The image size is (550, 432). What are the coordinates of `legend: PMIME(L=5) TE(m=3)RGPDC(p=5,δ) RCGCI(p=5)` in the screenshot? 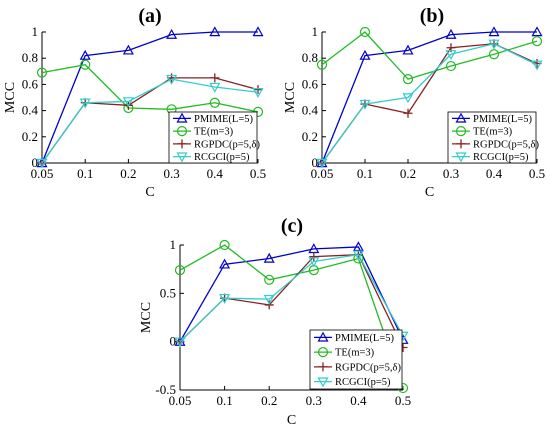 It's located at (493, 137).